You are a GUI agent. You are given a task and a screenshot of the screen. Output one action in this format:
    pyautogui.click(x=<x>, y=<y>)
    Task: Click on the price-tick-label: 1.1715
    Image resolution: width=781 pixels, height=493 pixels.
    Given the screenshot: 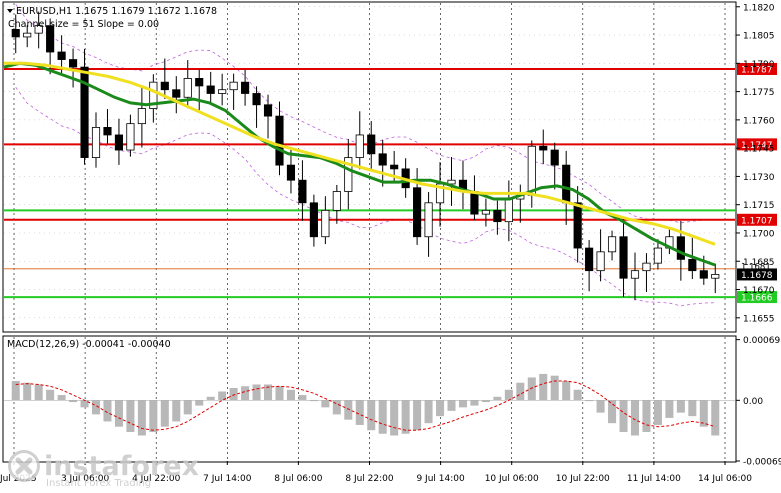 What is the action you would take?
    pyautogui.click(x=759, y=206)
    